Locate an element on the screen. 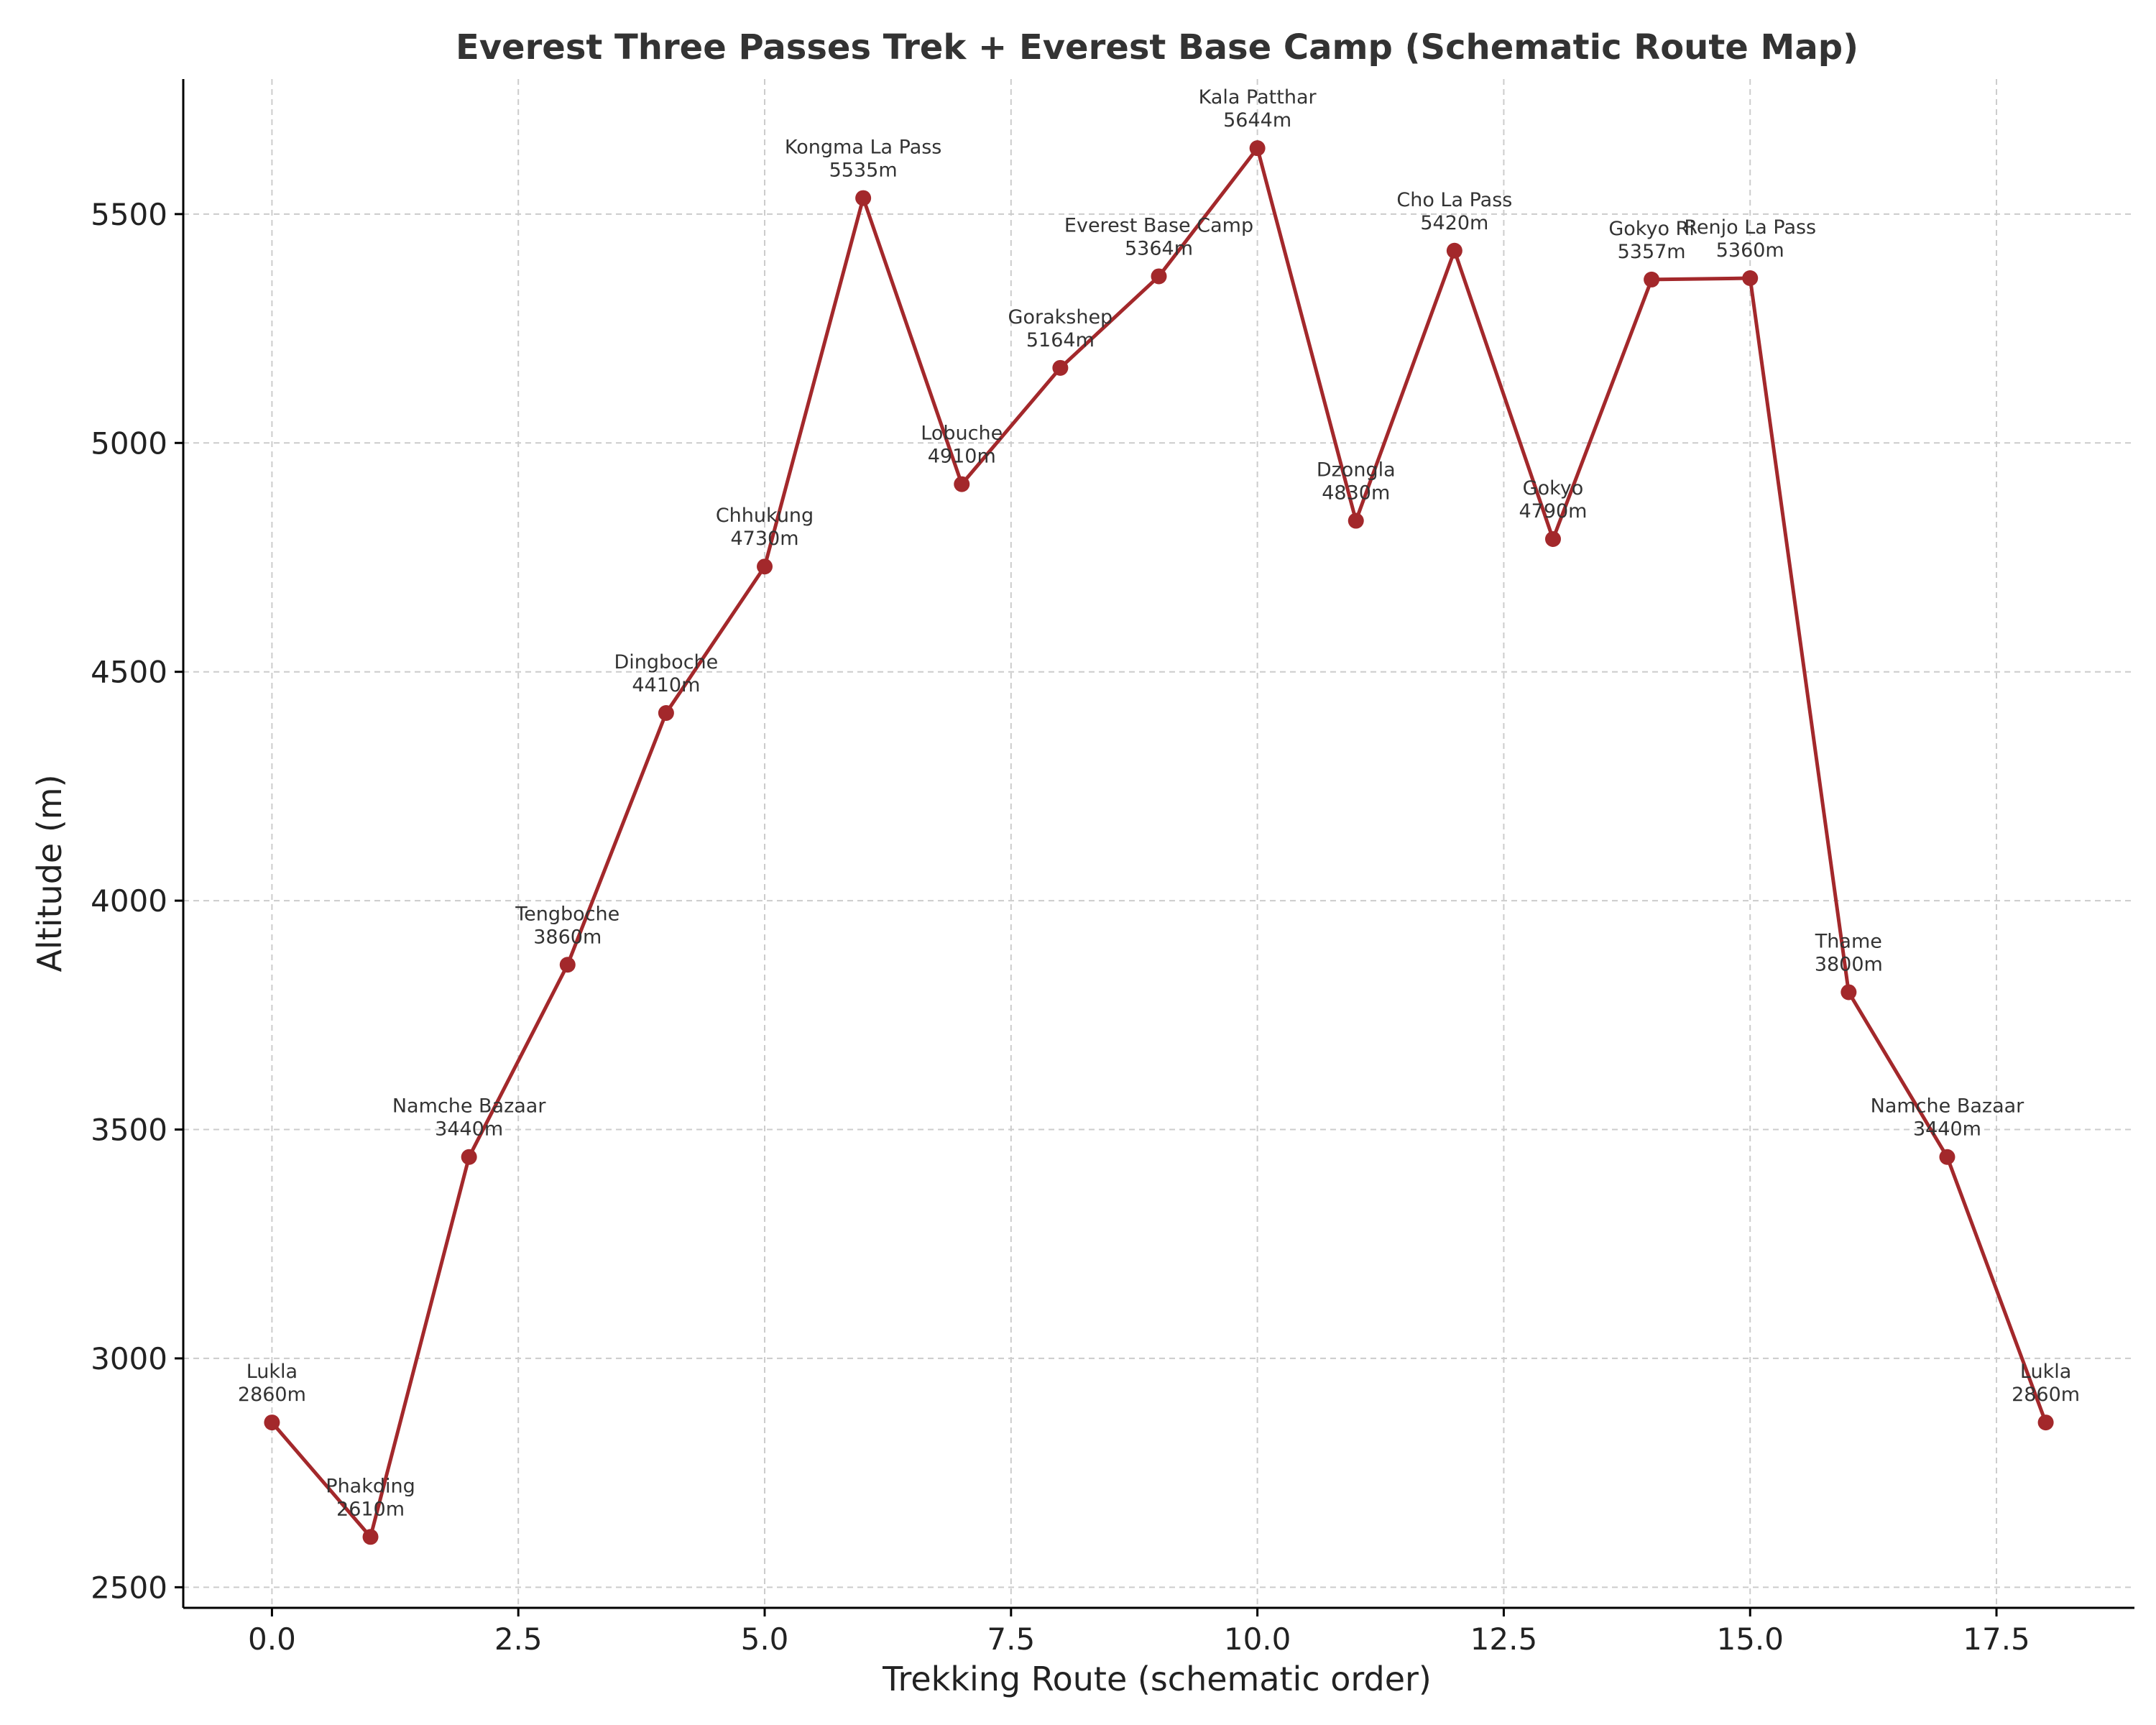 Image resolution: width=2156 pixels, height=1725 pixels. point-name-label: Dzongla is located at coordinates (1356, 470).